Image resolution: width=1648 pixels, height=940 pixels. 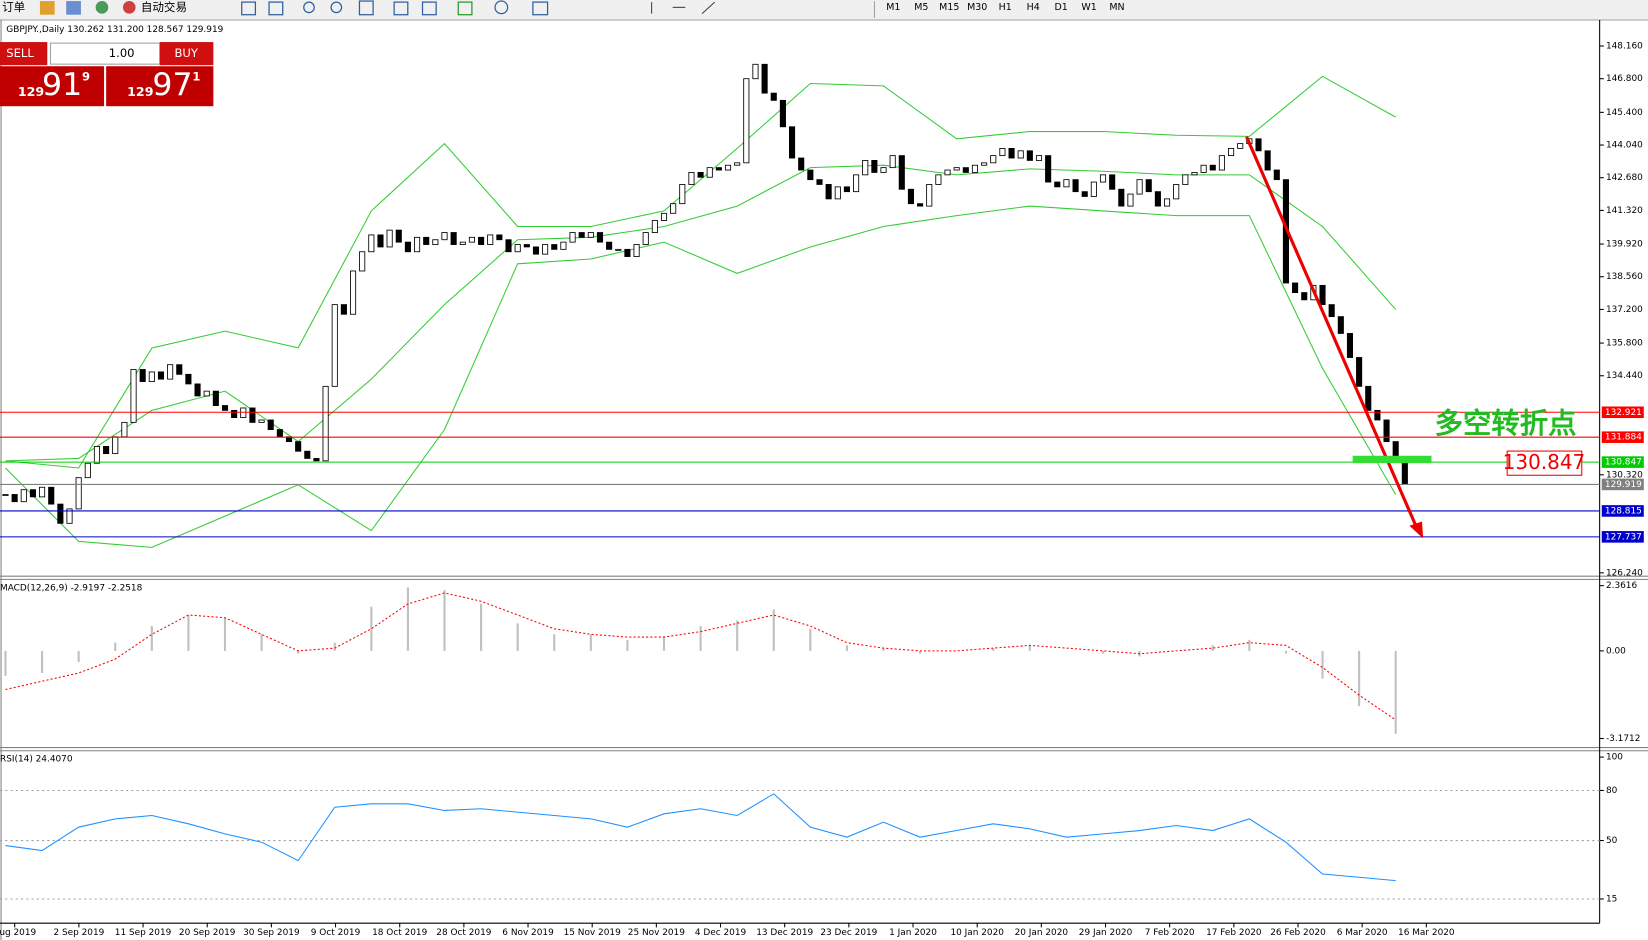 What do you see at coordinates (1624, 146) in the screenshot?
I see `y-tick-label: 144.040` at bounding box center [1624, 146].